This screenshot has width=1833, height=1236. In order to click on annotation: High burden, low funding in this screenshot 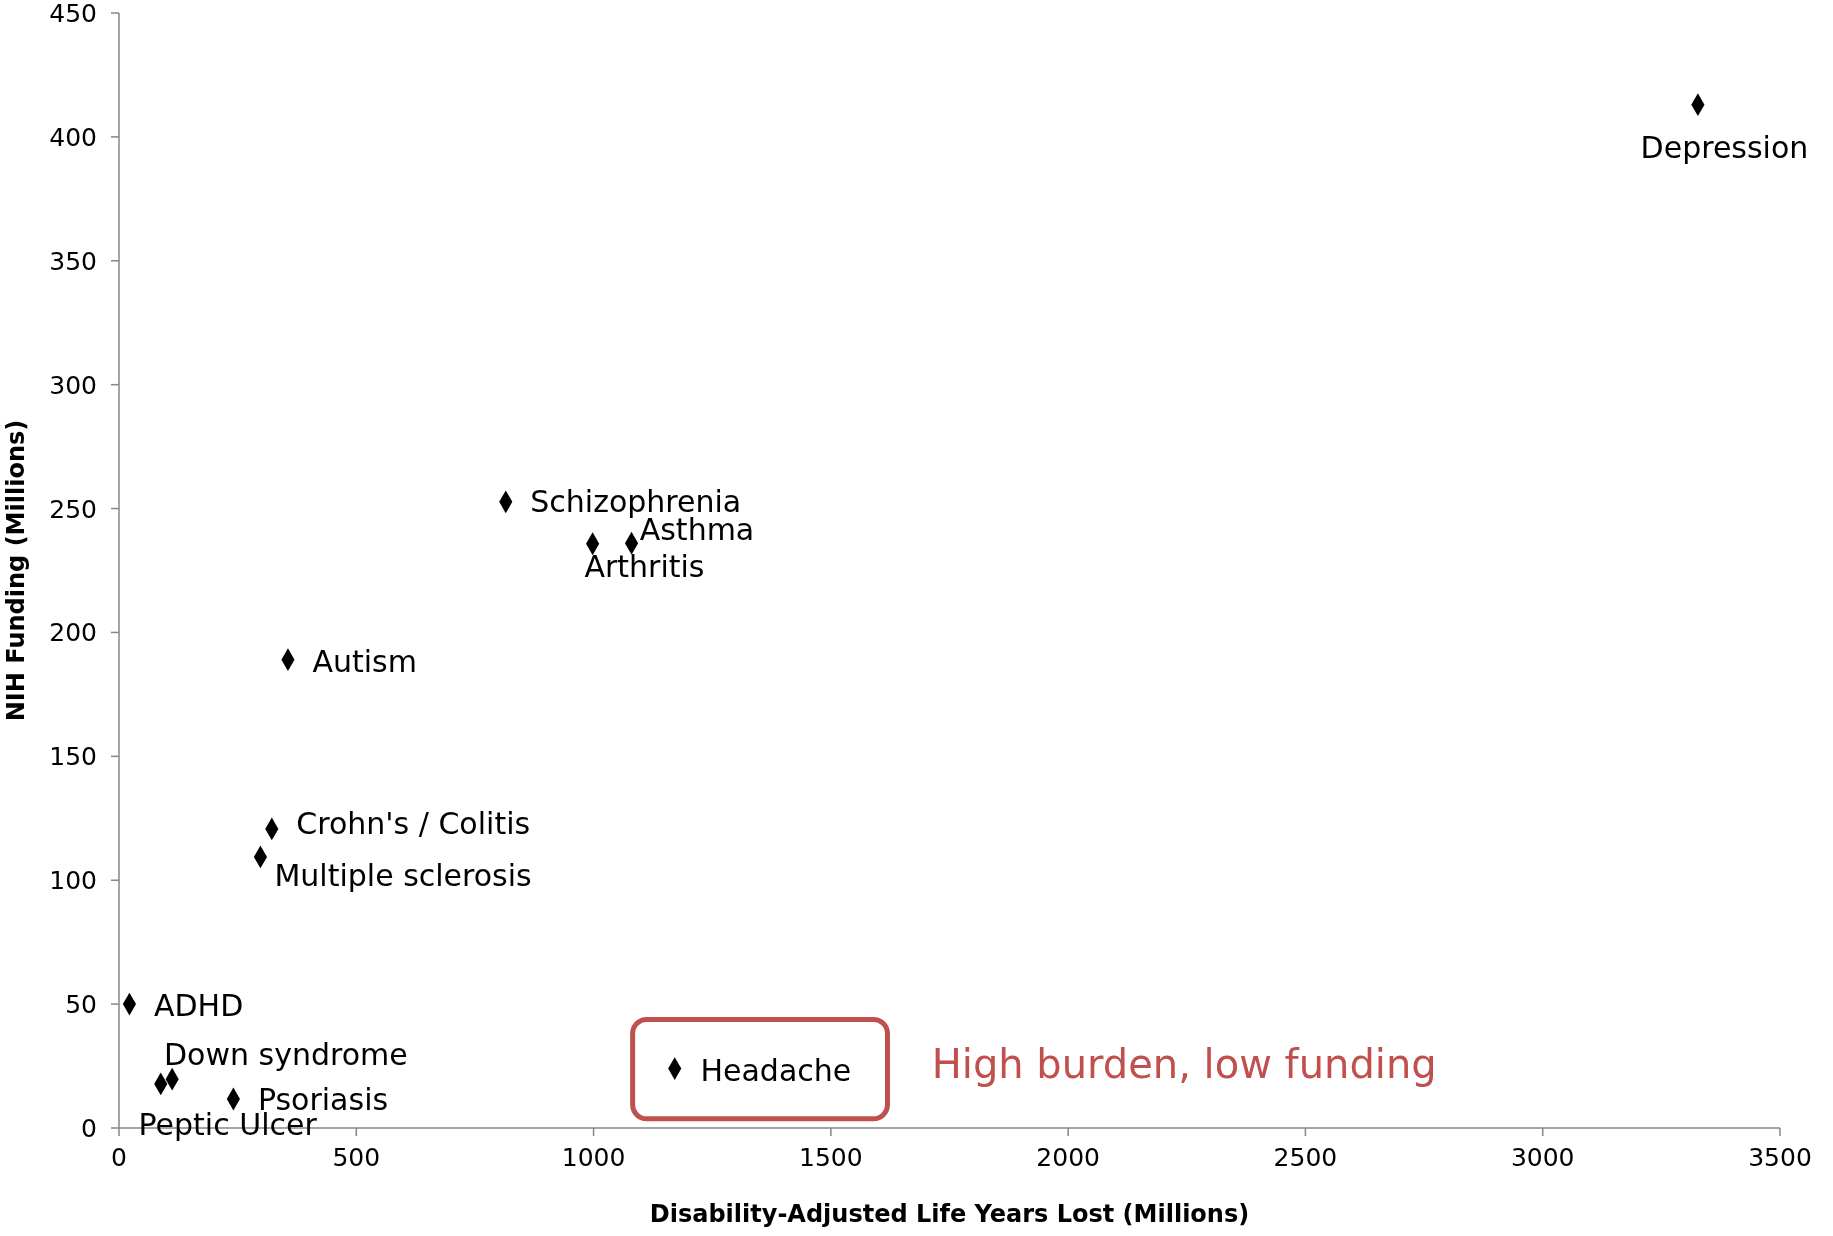, I will do `click(1184, 1063)`.